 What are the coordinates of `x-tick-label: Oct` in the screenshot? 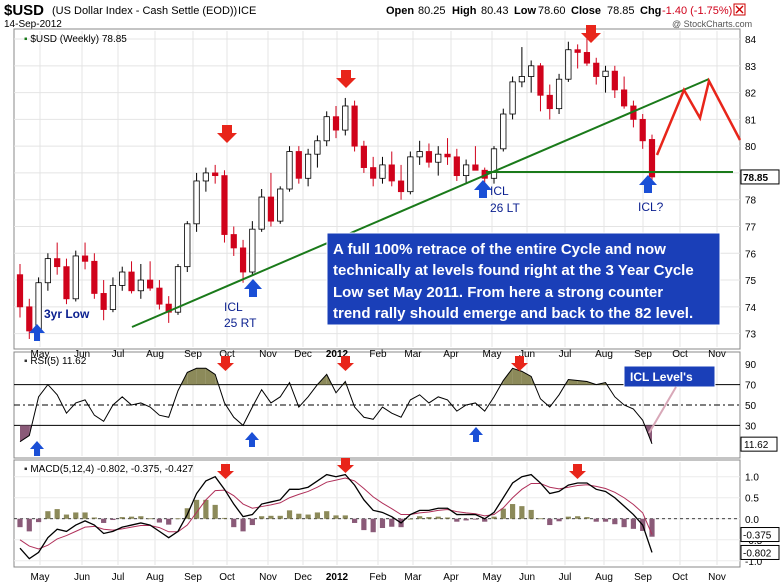 It's located at (227, 577).